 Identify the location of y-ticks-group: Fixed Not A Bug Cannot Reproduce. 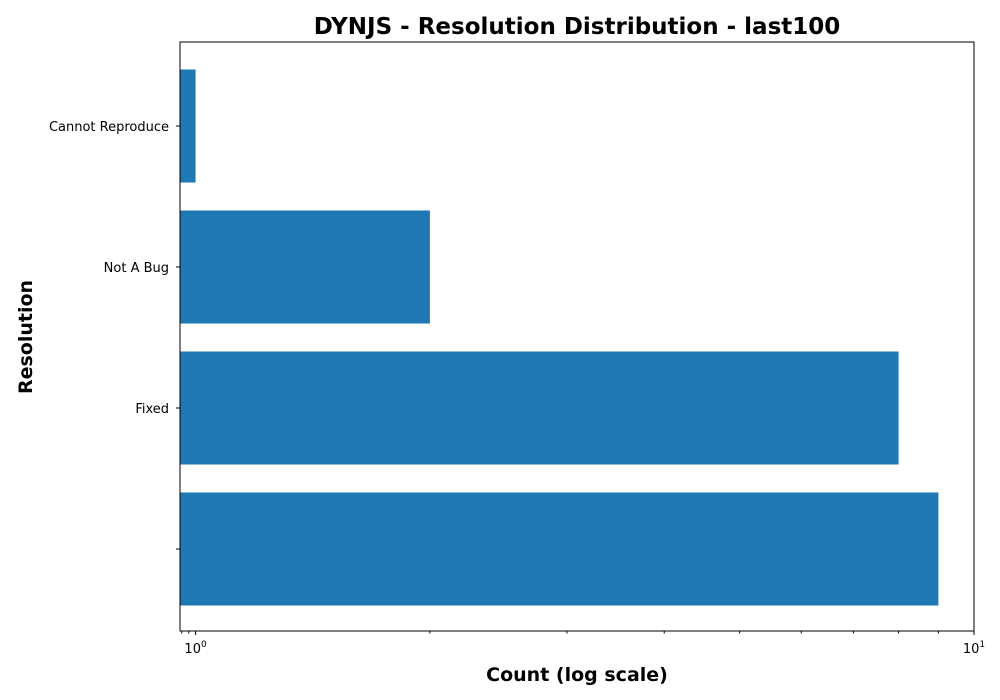
(114, 335).